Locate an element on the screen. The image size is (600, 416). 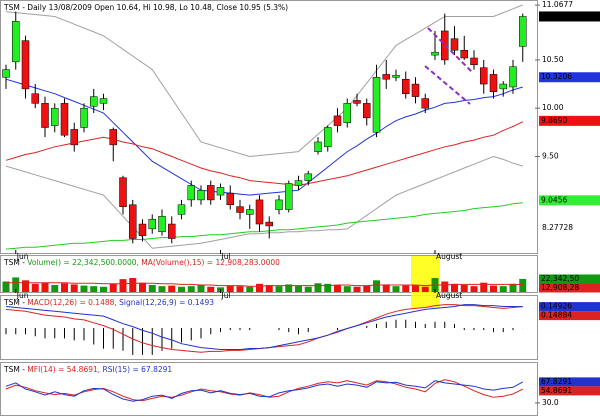
value-tag-label: 54.8691 is located at coordinates (556, 390).